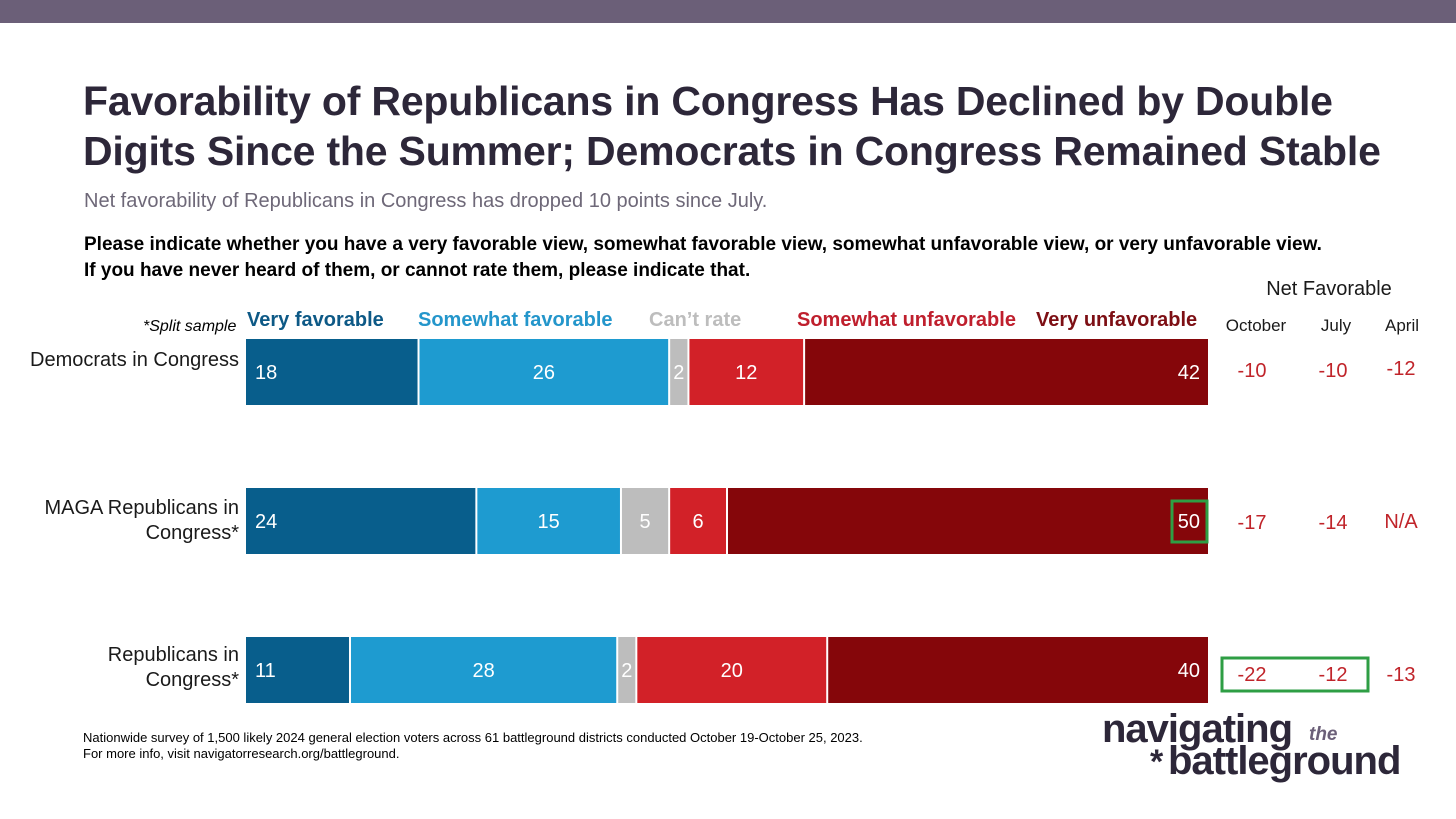 This screenshot has height=819, width=1456. I want to click on row-label-maga-republicans: MAGA Republicans in Congress*, so click(141, 520).